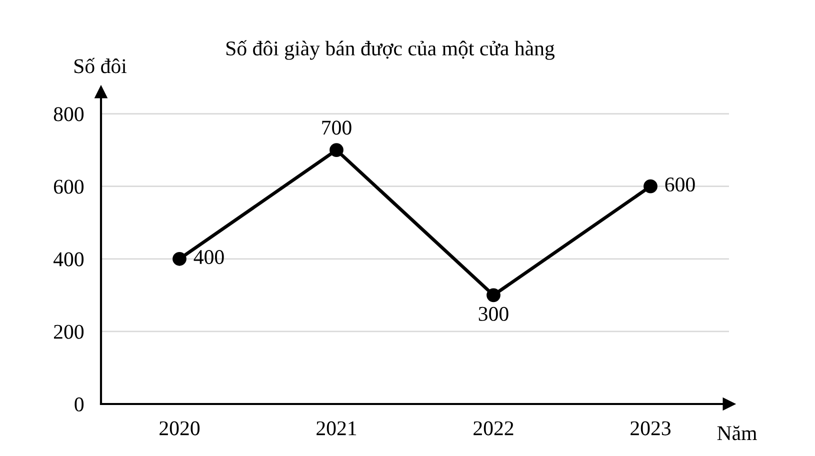 The image size is (815, 456). What do you see at coordinates (737, 433) in the screenshot?
I see `x-axis-title: Năm` at bounding box center [737, 433].